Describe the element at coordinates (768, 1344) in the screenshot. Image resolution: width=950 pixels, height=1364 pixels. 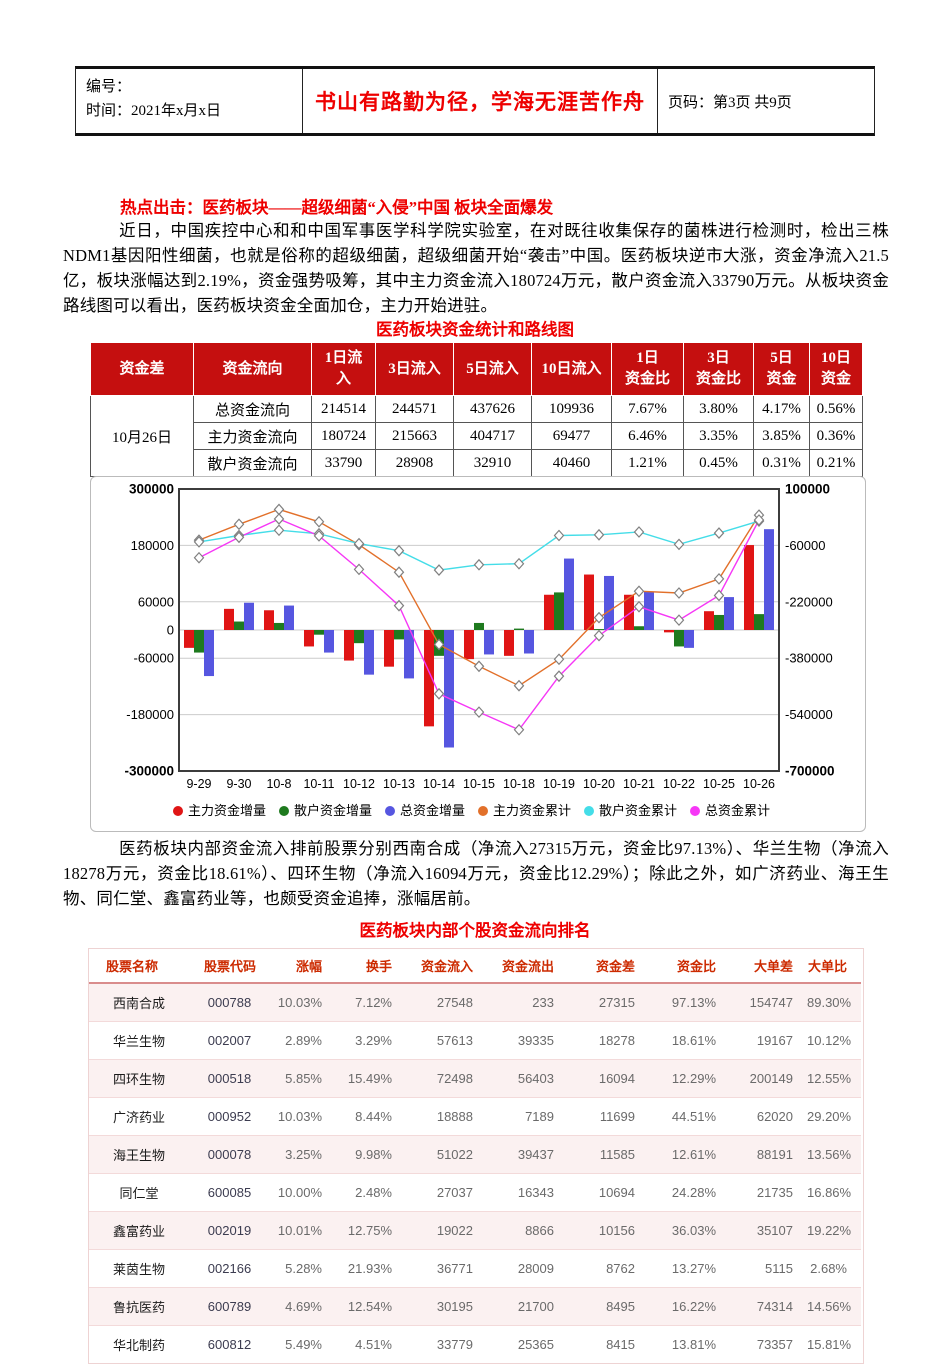
I see `stock-value-cell: 73357` at that location.